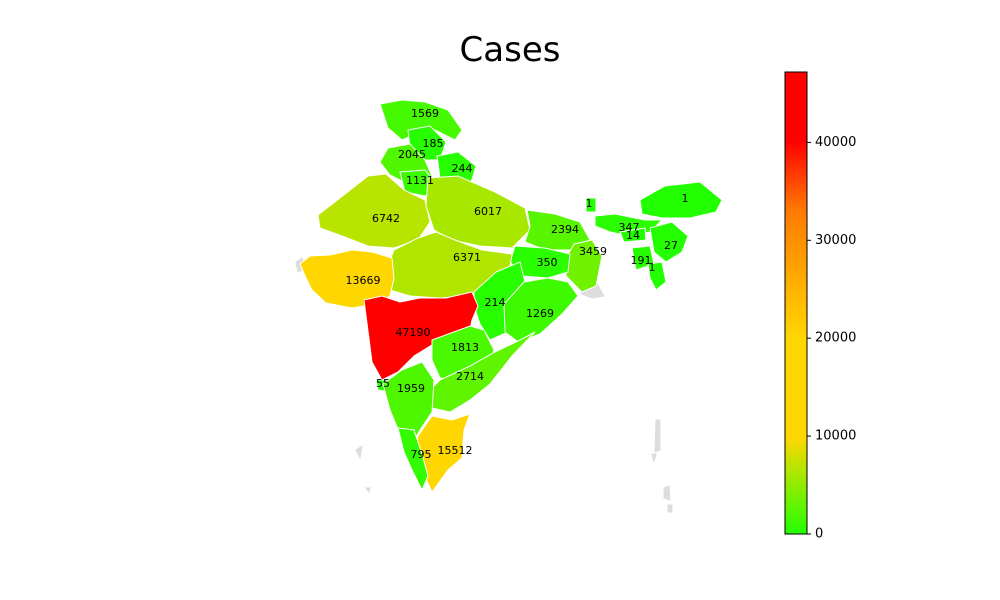  Describe the element at coordinates (835, 338) in the screenshot. I see `colorbar-tick-label: 20000` at that location.